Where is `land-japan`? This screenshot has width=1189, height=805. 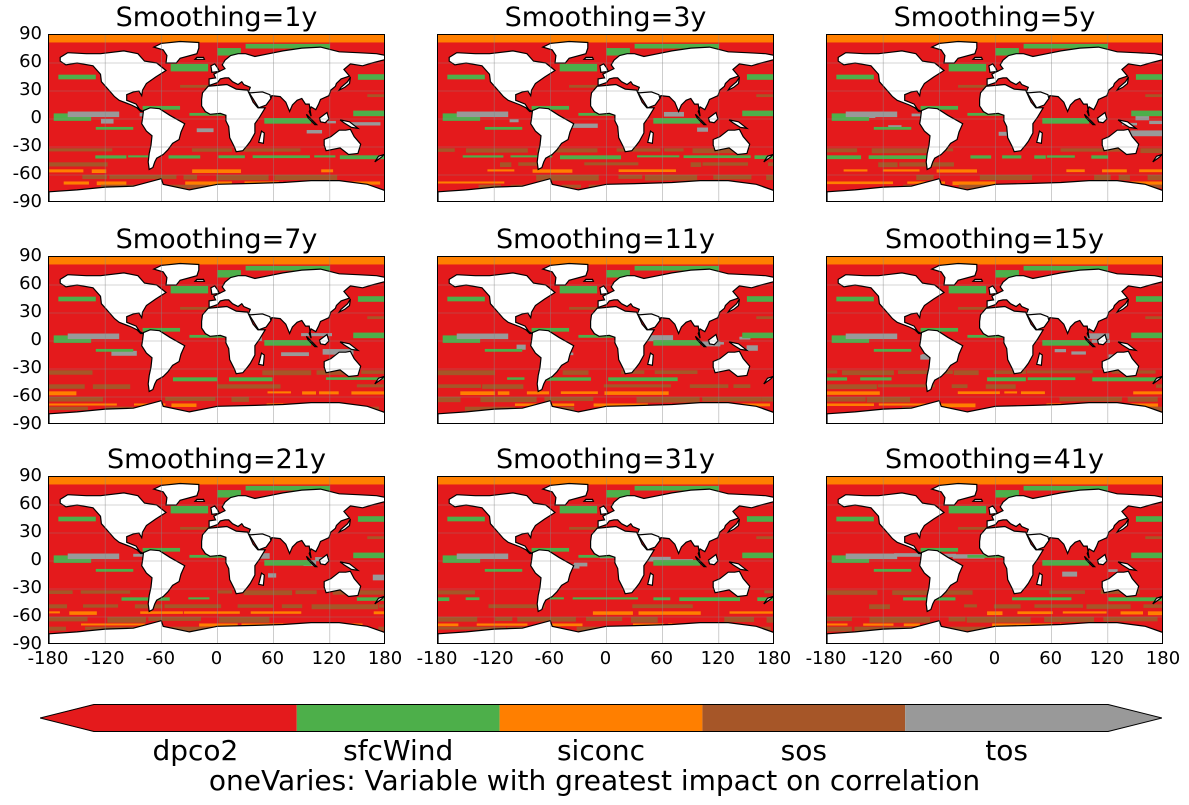 land-japan is located at coordinates (1122, 526).